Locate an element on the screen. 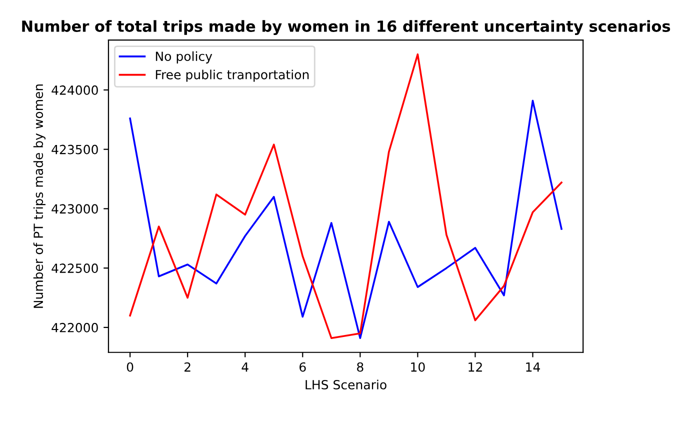 This screenshot has height=422, width=678. y-tick-label: 422500 is located at coordinates (75, 268).